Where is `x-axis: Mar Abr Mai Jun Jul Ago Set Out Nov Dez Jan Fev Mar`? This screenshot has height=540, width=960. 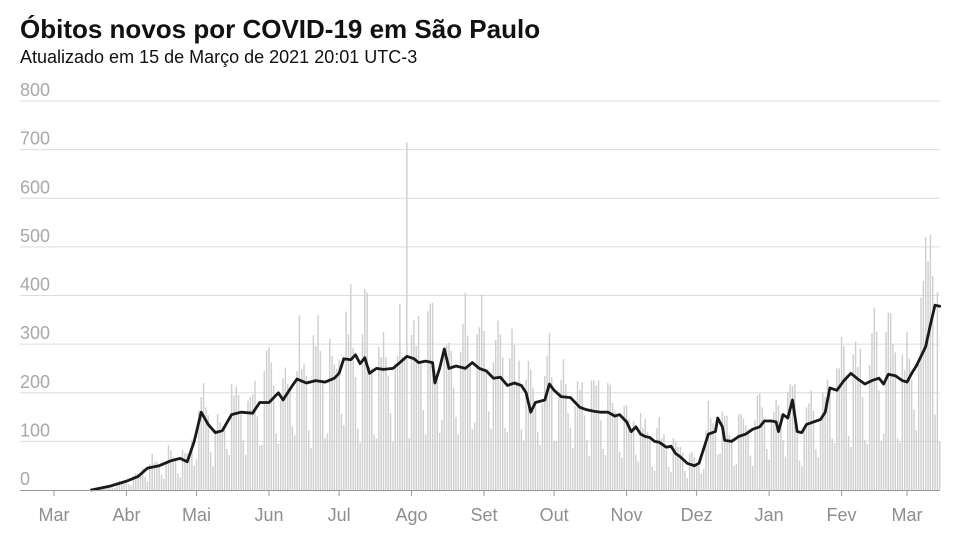 x-axis: Mar Abr Mai Jun Jul Ago Set Out Nov Dez Jan Fev Mar is located at coordinates (480, 507).